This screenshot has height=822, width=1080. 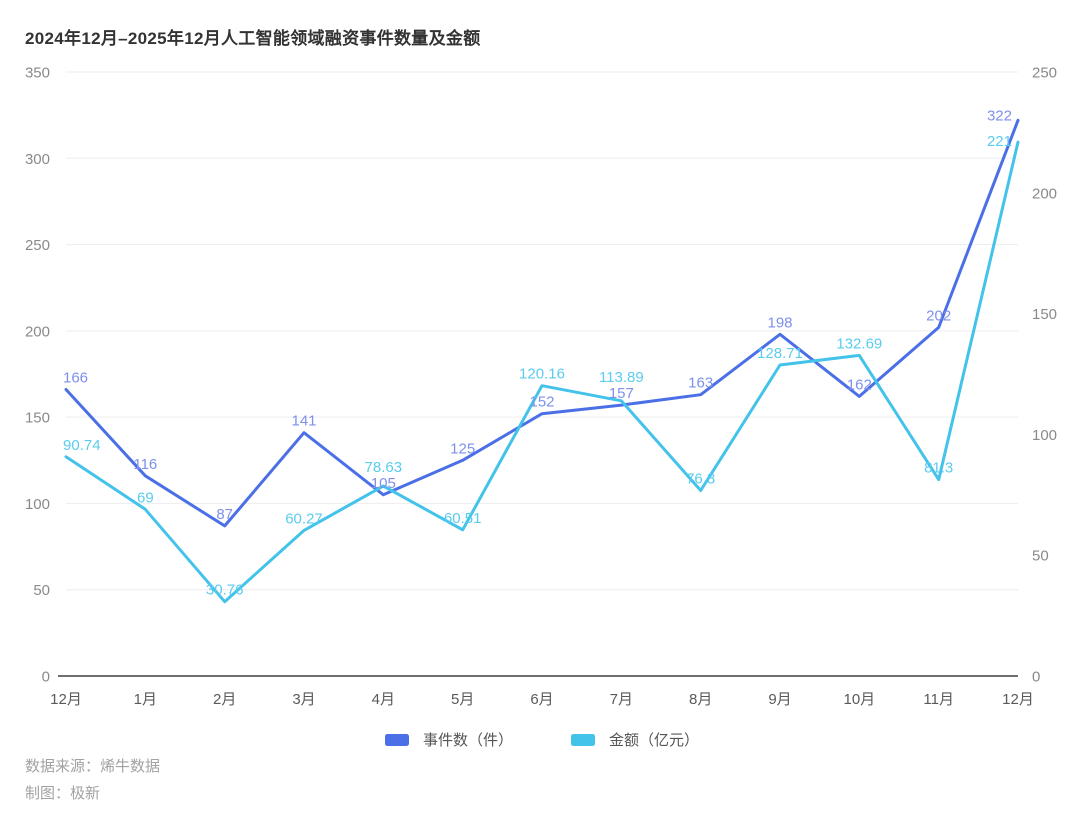 I want to click on events-data-label: 166, so click(x=75, y=378).